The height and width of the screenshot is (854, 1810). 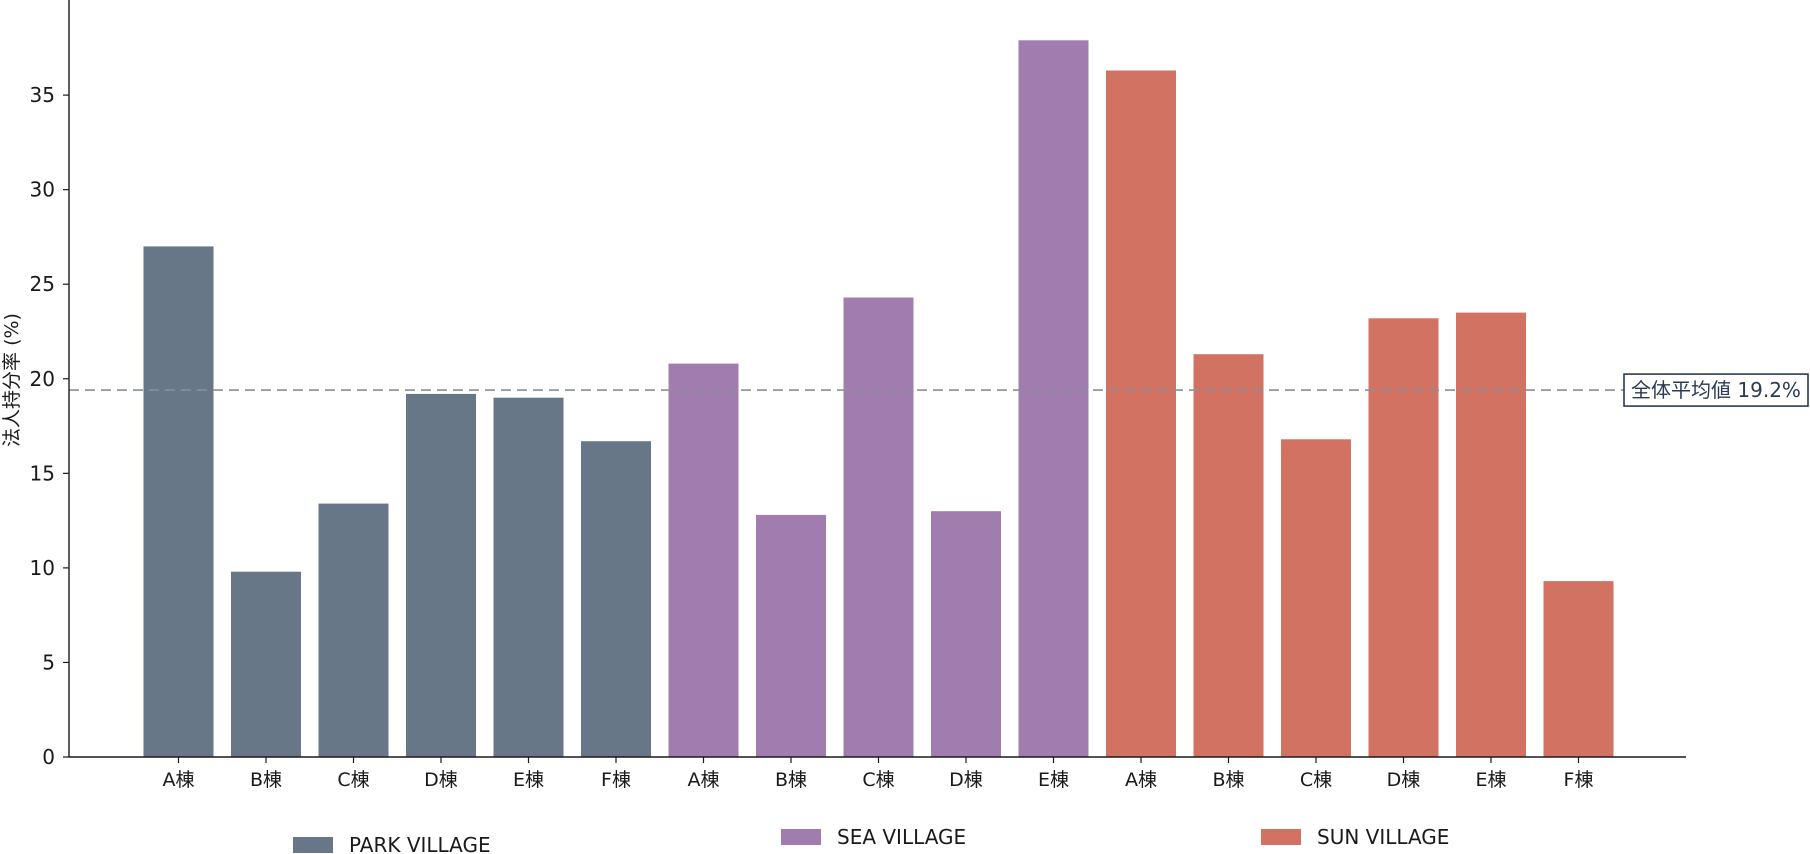 I want to click on y-tick-label: 0, so click(x=48, y=757).